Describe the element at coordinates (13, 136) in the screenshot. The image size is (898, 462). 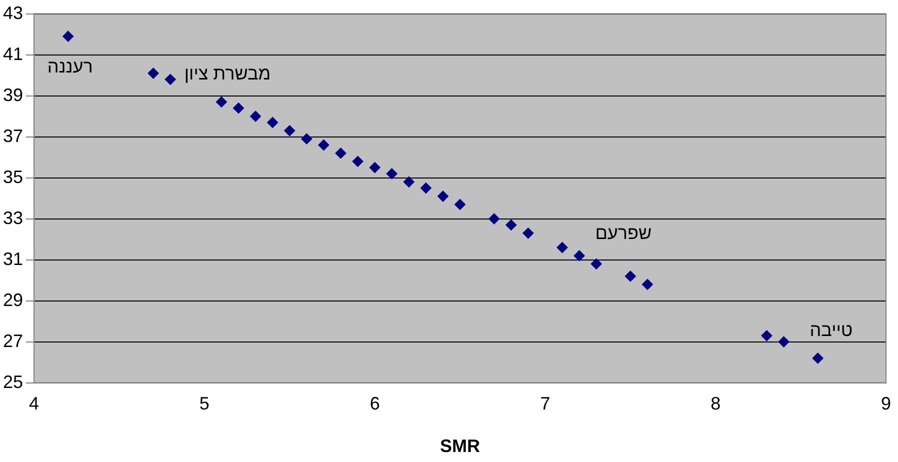
I see `y-tick-label: 37` at that location.